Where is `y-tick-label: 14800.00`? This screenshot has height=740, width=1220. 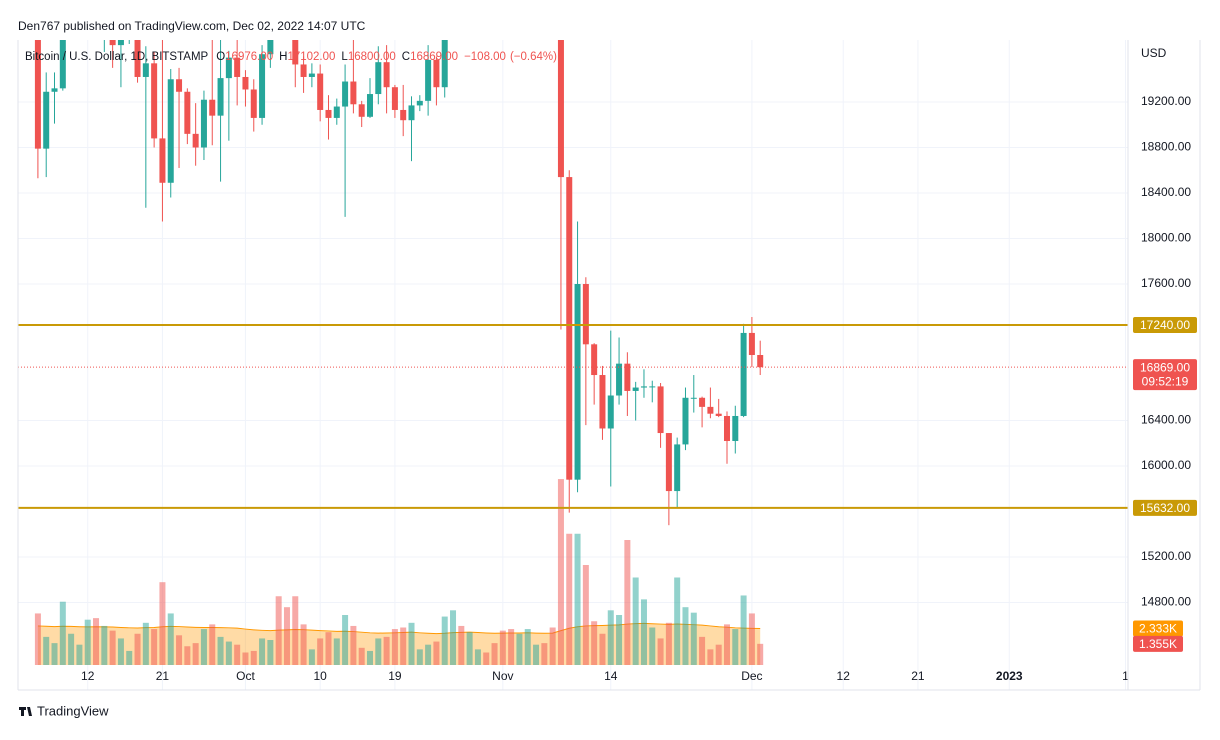 y-tick-label: 14800.00 is located at coordinates (1166, 602).